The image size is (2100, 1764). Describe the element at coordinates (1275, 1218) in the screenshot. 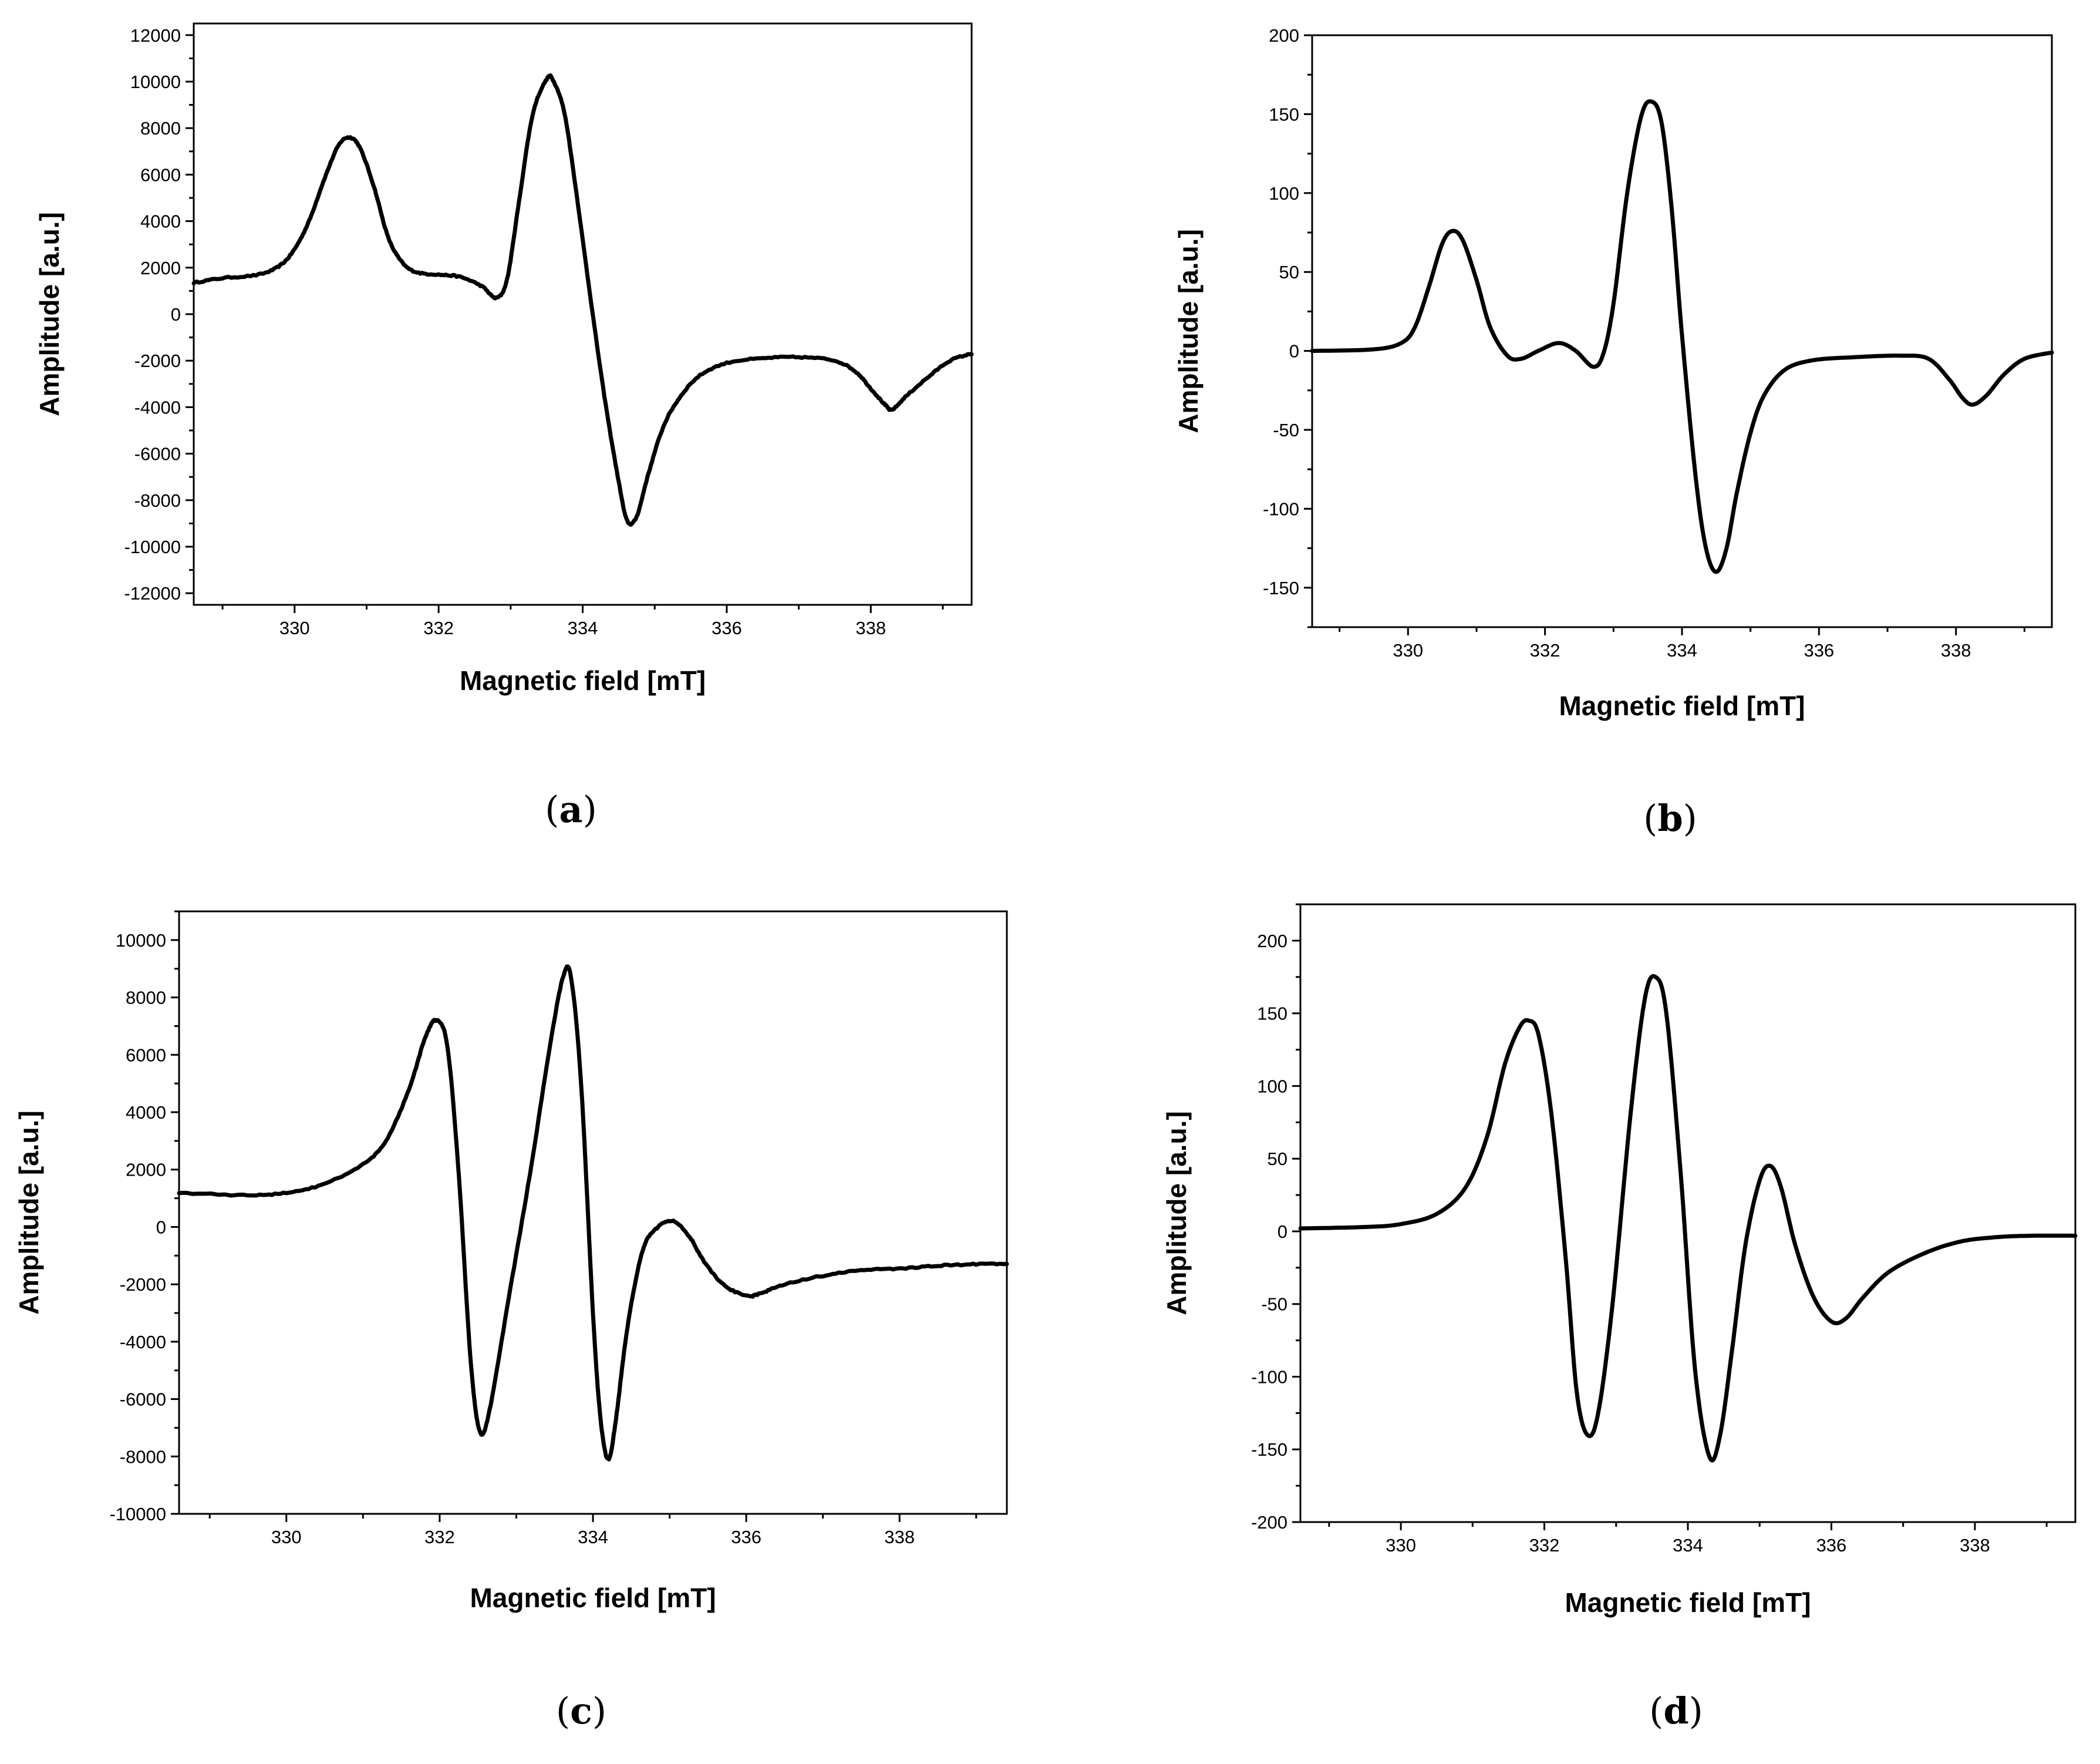

I see `y-axis: -200 -150 -100 -50 0 50 100 150 200` at that location.